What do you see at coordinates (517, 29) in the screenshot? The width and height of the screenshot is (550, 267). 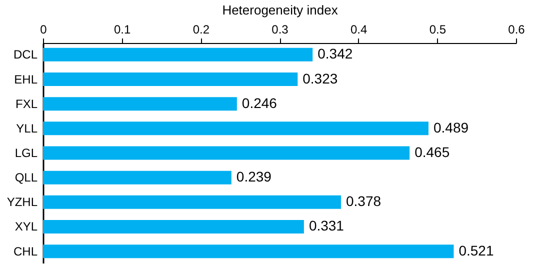 I see `x-tick-label: 0.6` at bounding box center [517, 29].